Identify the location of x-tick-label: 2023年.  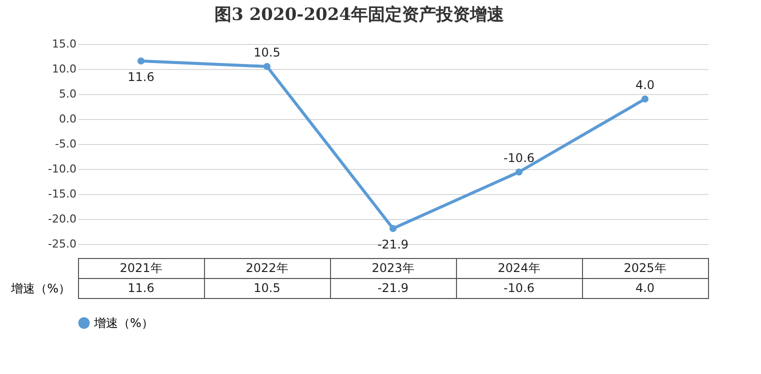
(393, 268).